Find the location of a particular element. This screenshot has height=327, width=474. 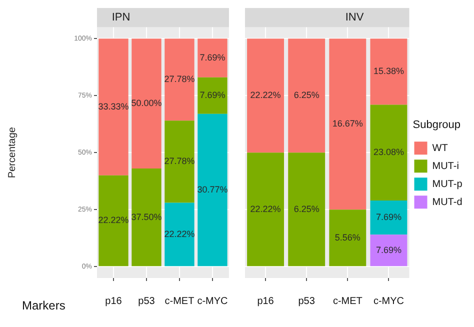

annotation: 23.08% is located at coordinates (388, 152).